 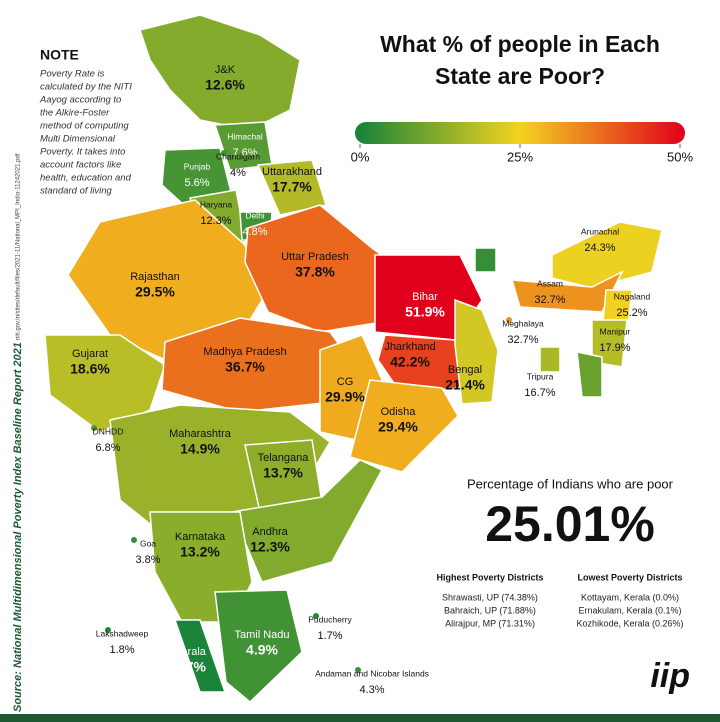 What do you see at coordinates (284, 458) in the screenshot?
I see `state-name: Telangana` at bounding box center [284, 458].